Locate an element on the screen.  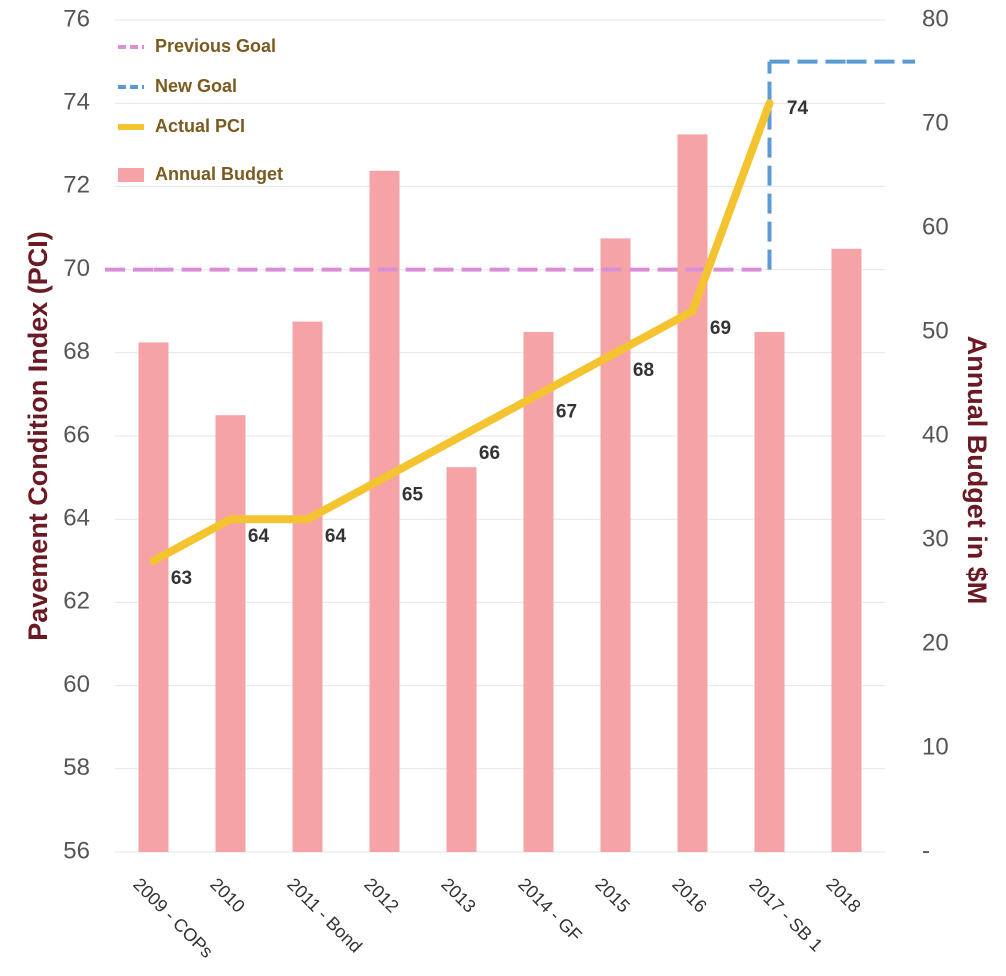
y-tick-label: 56 is located at coordinates (76, 850).